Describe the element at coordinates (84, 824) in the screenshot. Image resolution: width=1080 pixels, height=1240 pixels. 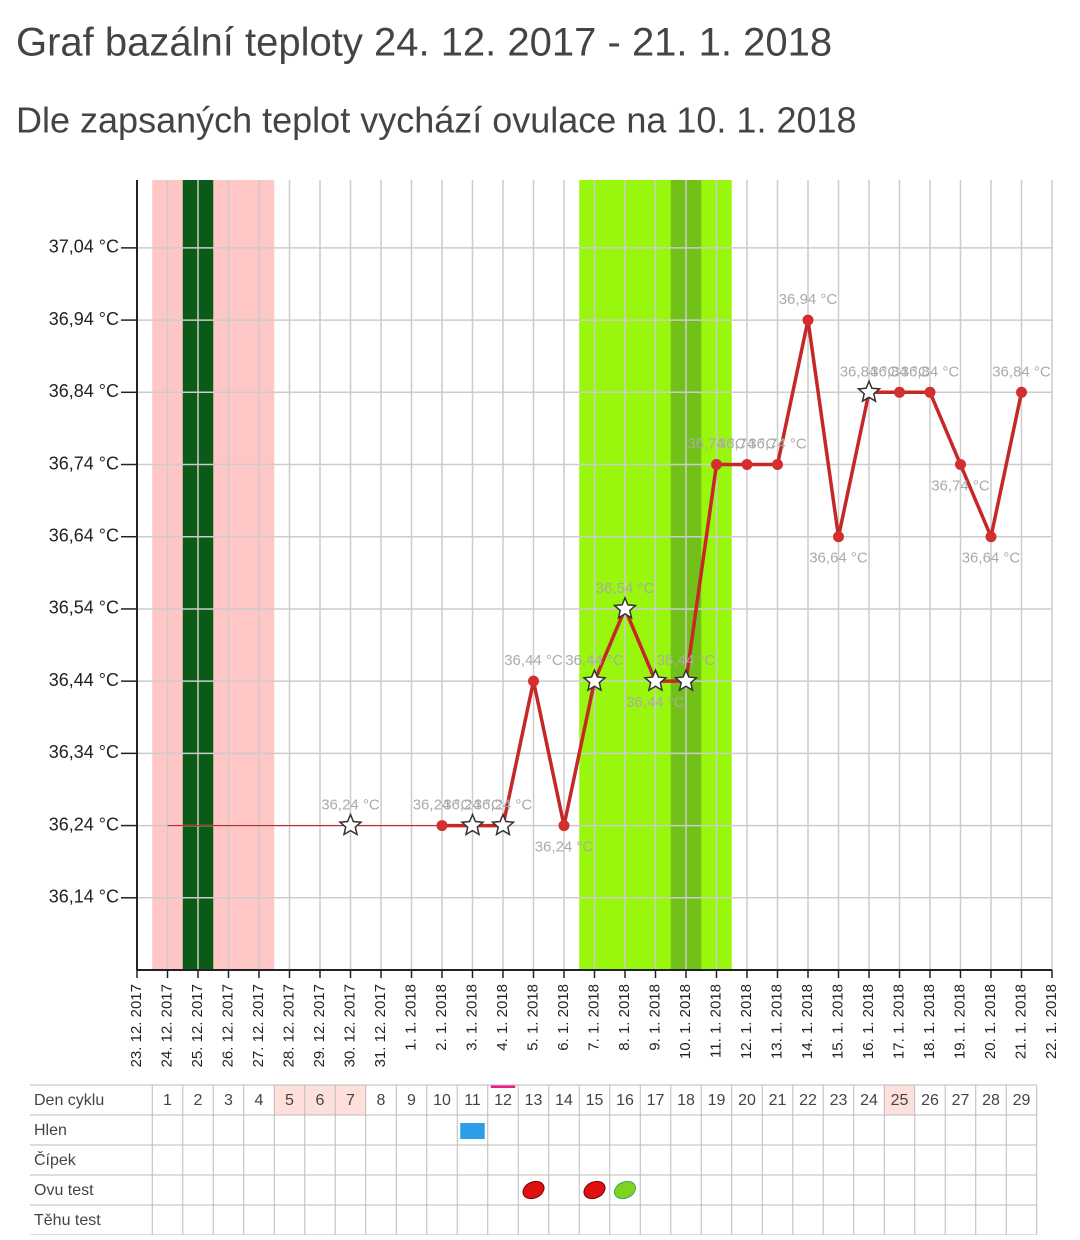
I see `y-tick-label: 36,24 °C` at that location.